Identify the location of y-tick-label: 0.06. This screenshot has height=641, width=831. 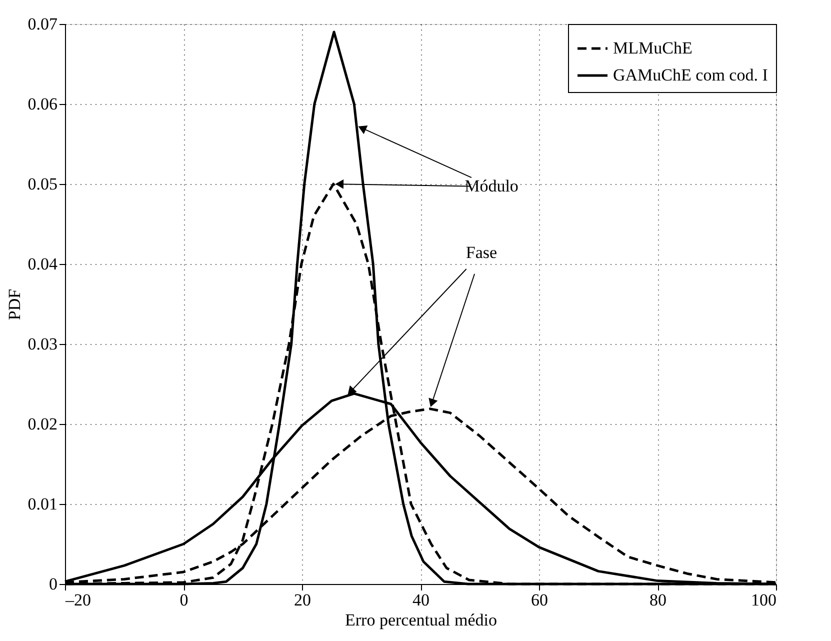
(43, 104).